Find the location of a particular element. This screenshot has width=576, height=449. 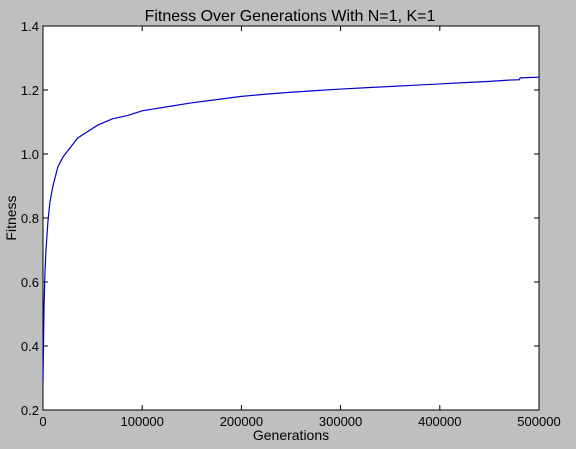

x-tick-label: 500000 is located at coordinates (538, 421).